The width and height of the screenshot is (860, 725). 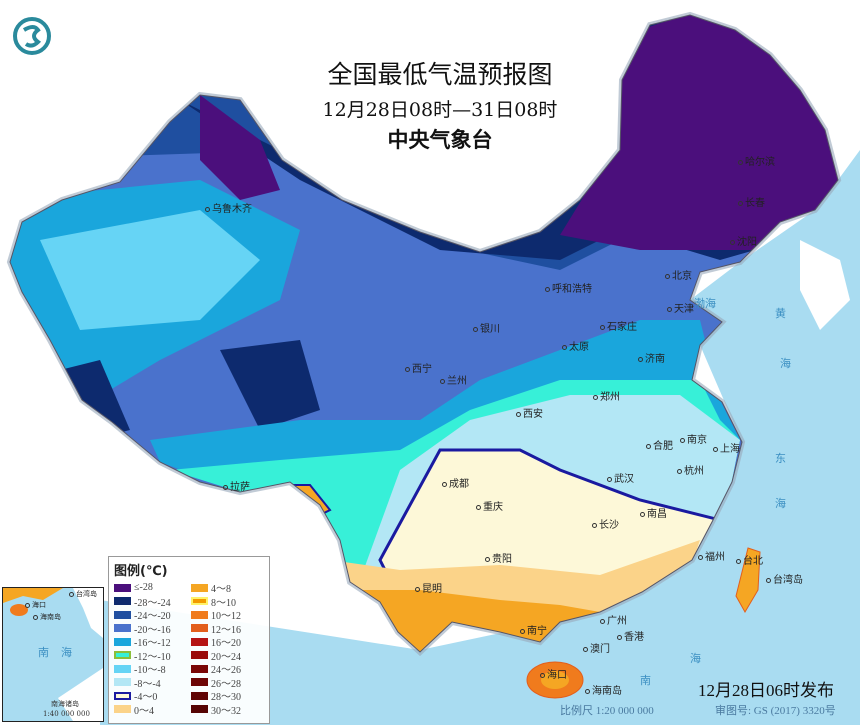 What do you see at coordinates (705, 303) in the screenshot?
I see `sea-label: 渤海` at bounding box center [705, 303].